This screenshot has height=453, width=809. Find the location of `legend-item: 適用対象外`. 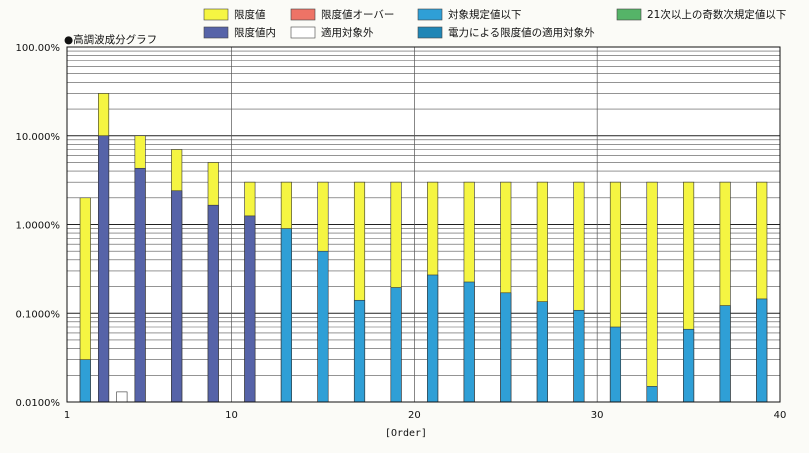

legend-item: 適用対象外 is located at coordinates (332, 32).